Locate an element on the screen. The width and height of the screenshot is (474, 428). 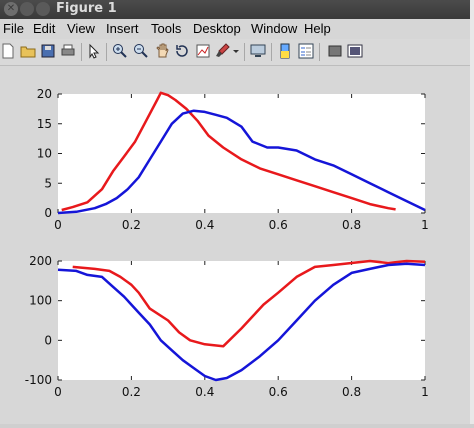
y-tick-label: 100 is located at coordinates (40, 301).